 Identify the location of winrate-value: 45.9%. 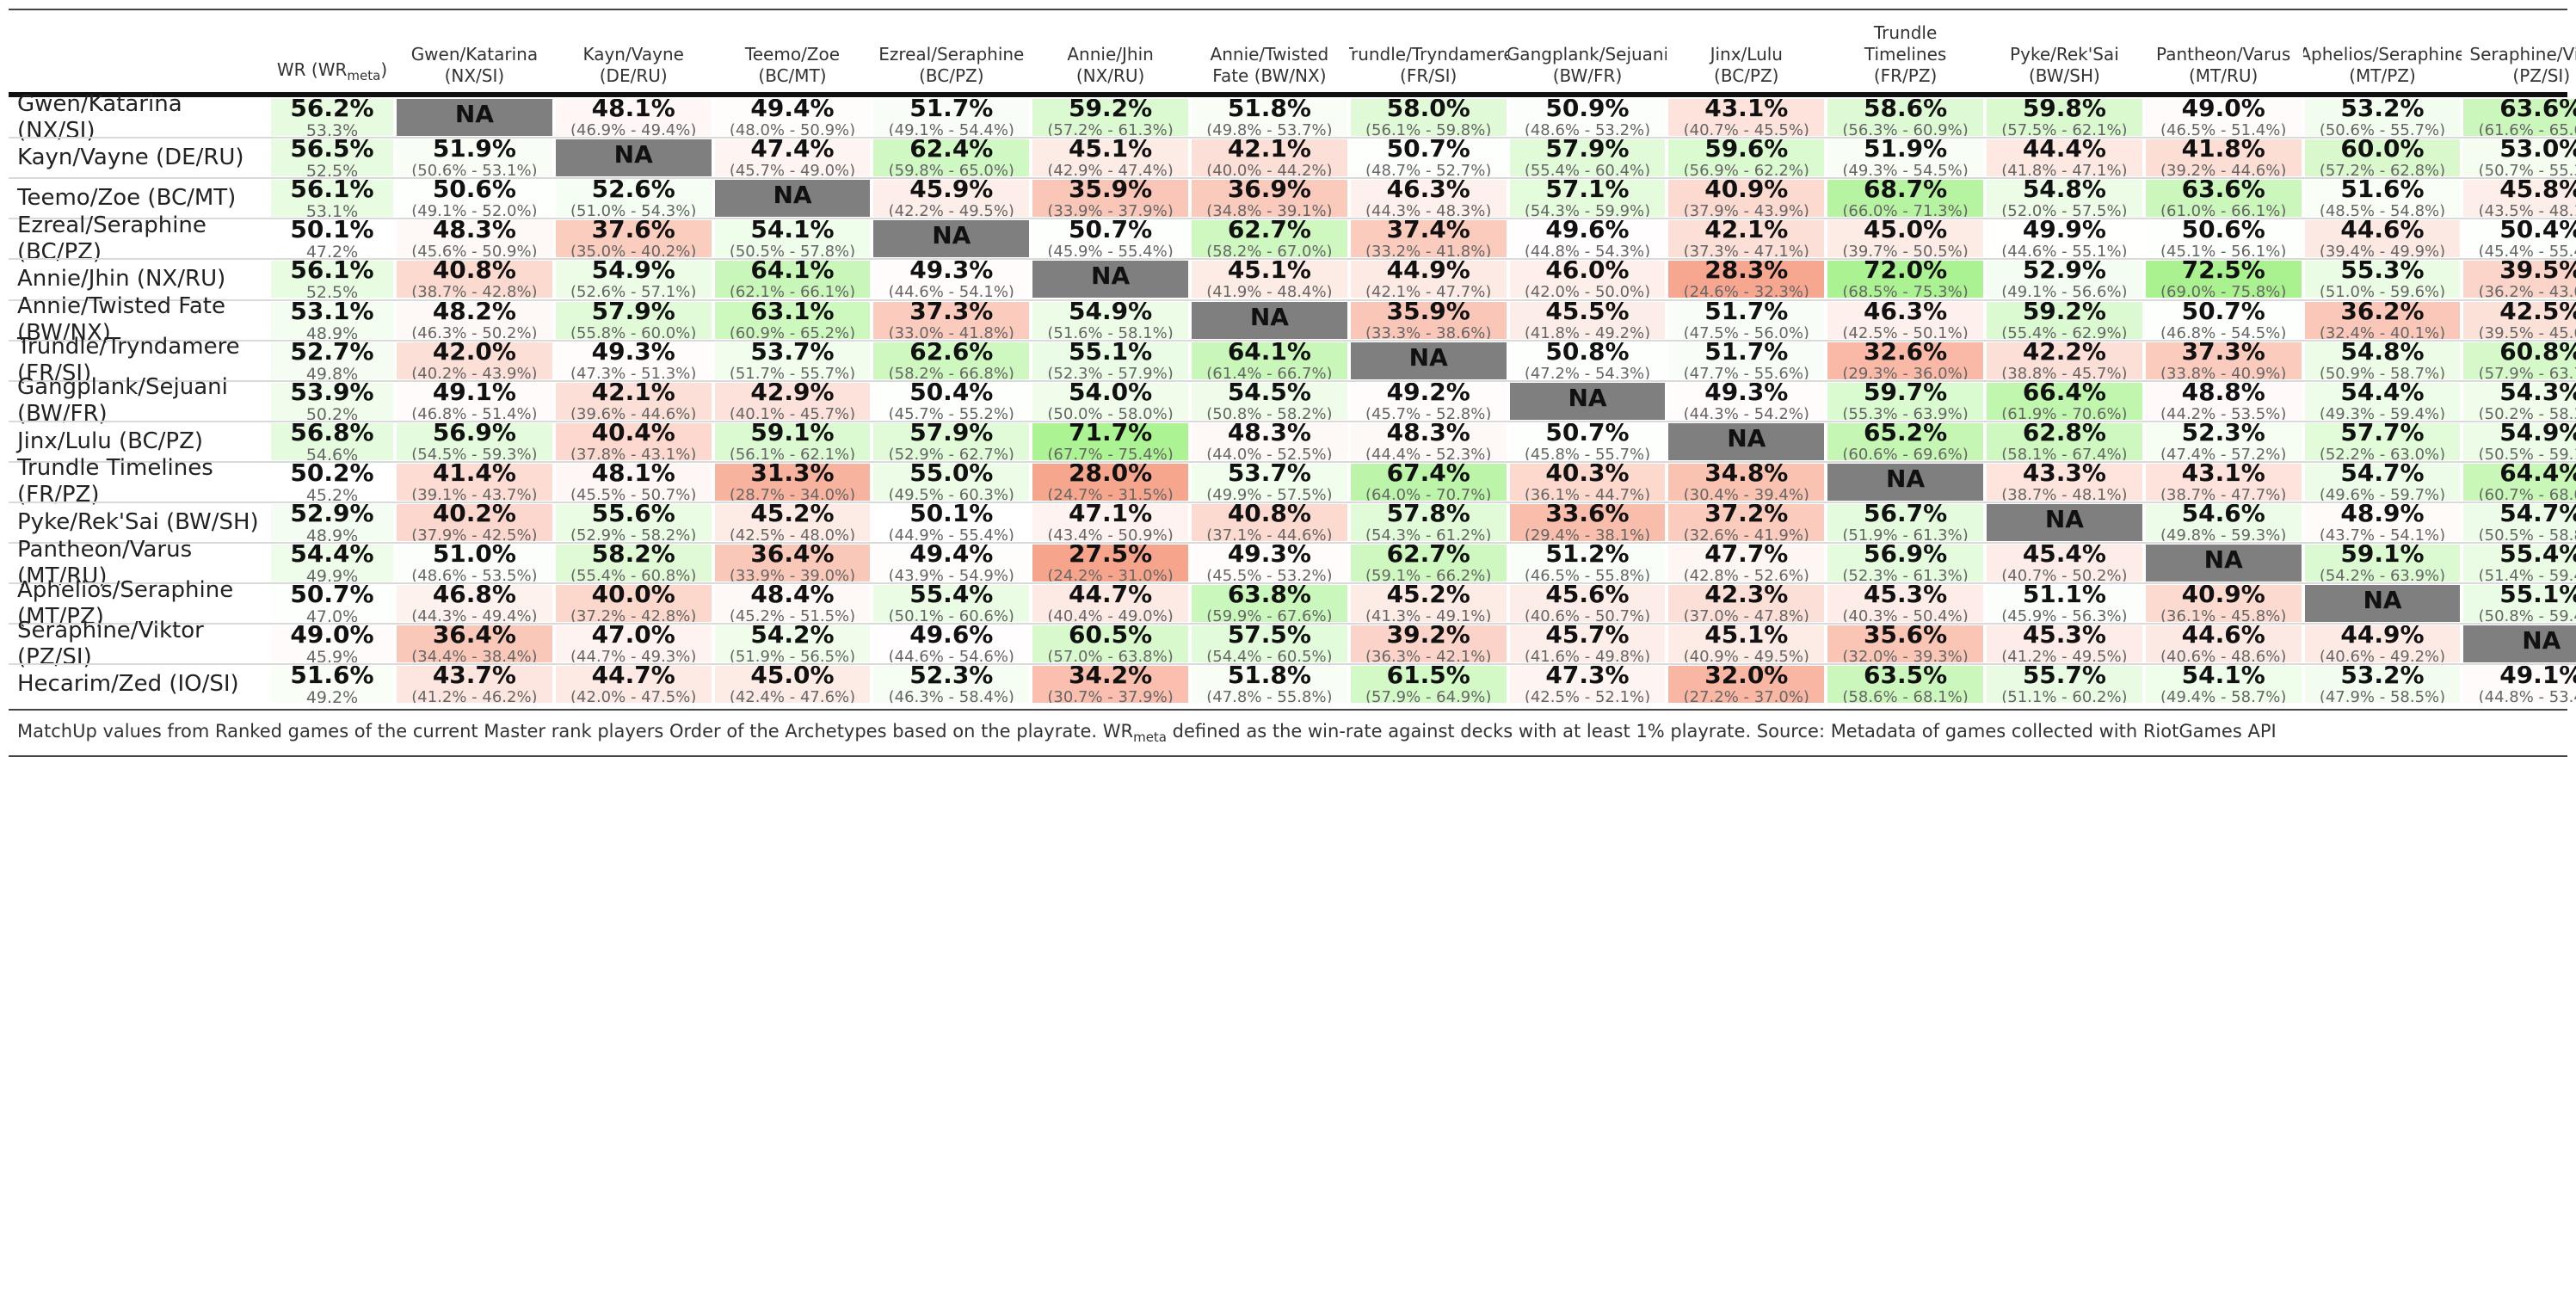
(952, 192).